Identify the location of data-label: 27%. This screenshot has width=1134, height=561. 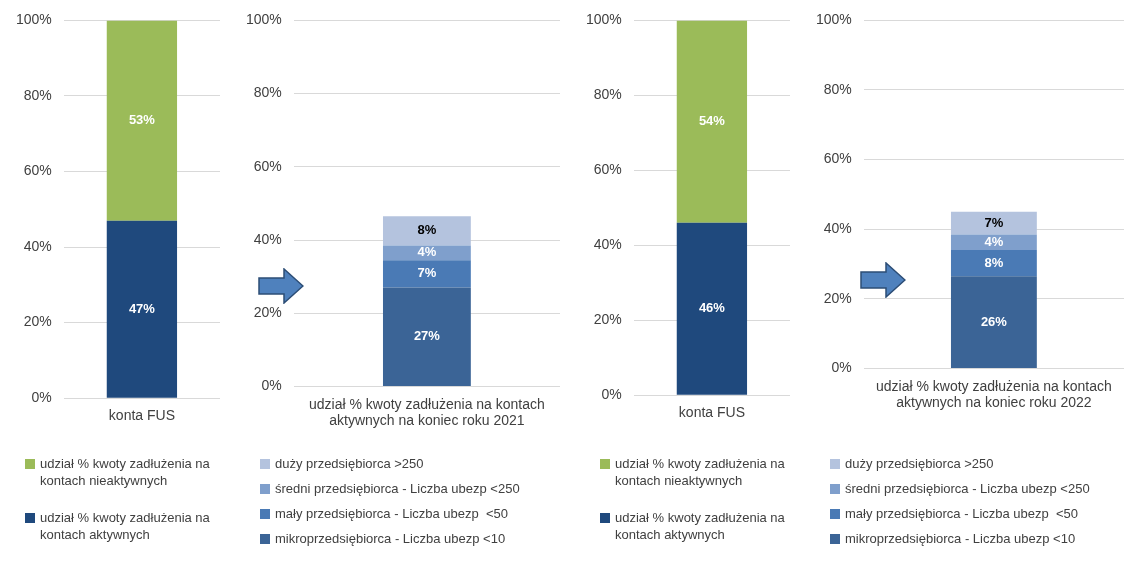
(427, 336).